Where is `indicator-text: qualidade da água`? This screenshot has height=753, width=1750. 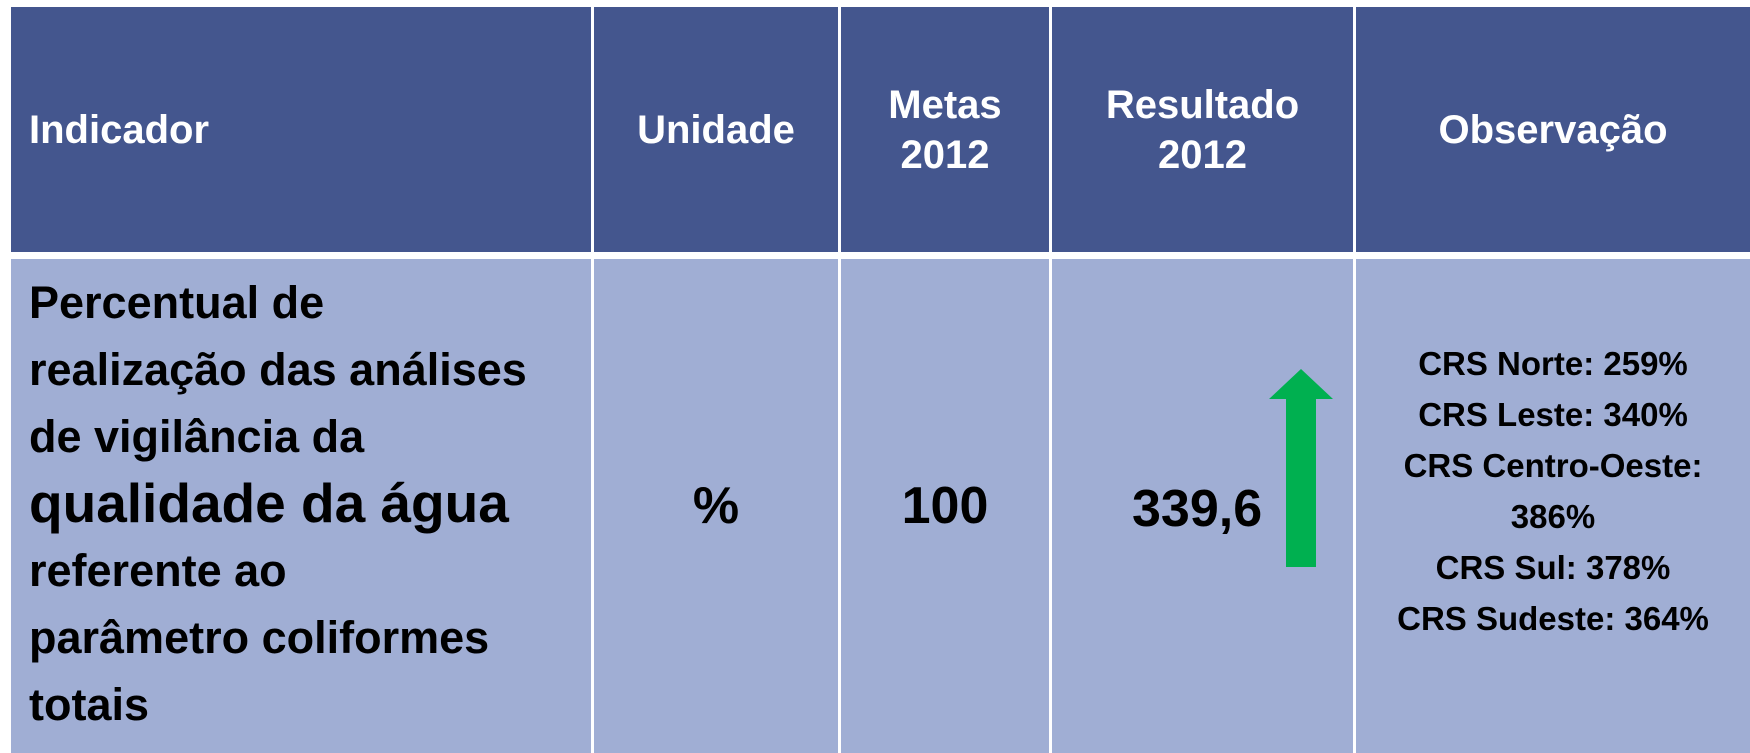
indicator-text: qualidade da água is located at coordinates (269, 503).